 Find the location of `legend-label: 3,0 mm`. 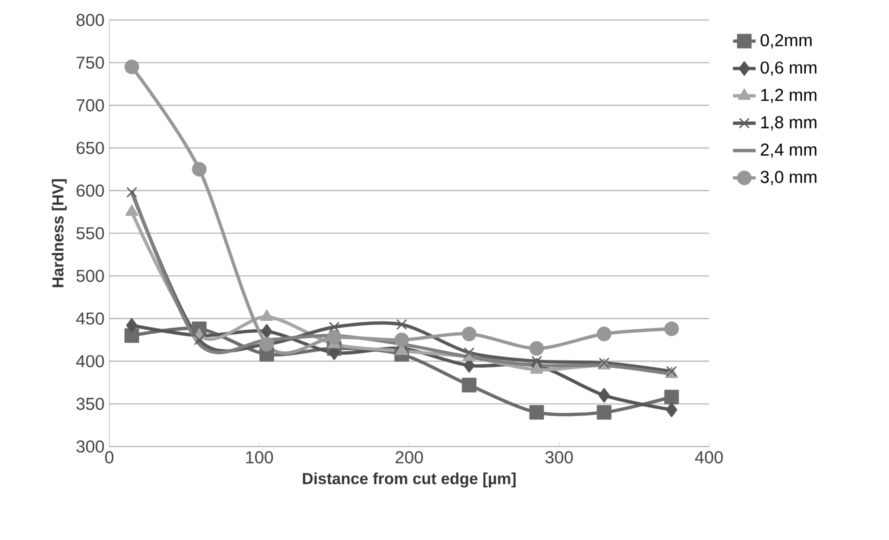

legend-label: 3,0 mm is located at coordinates (788, 178).